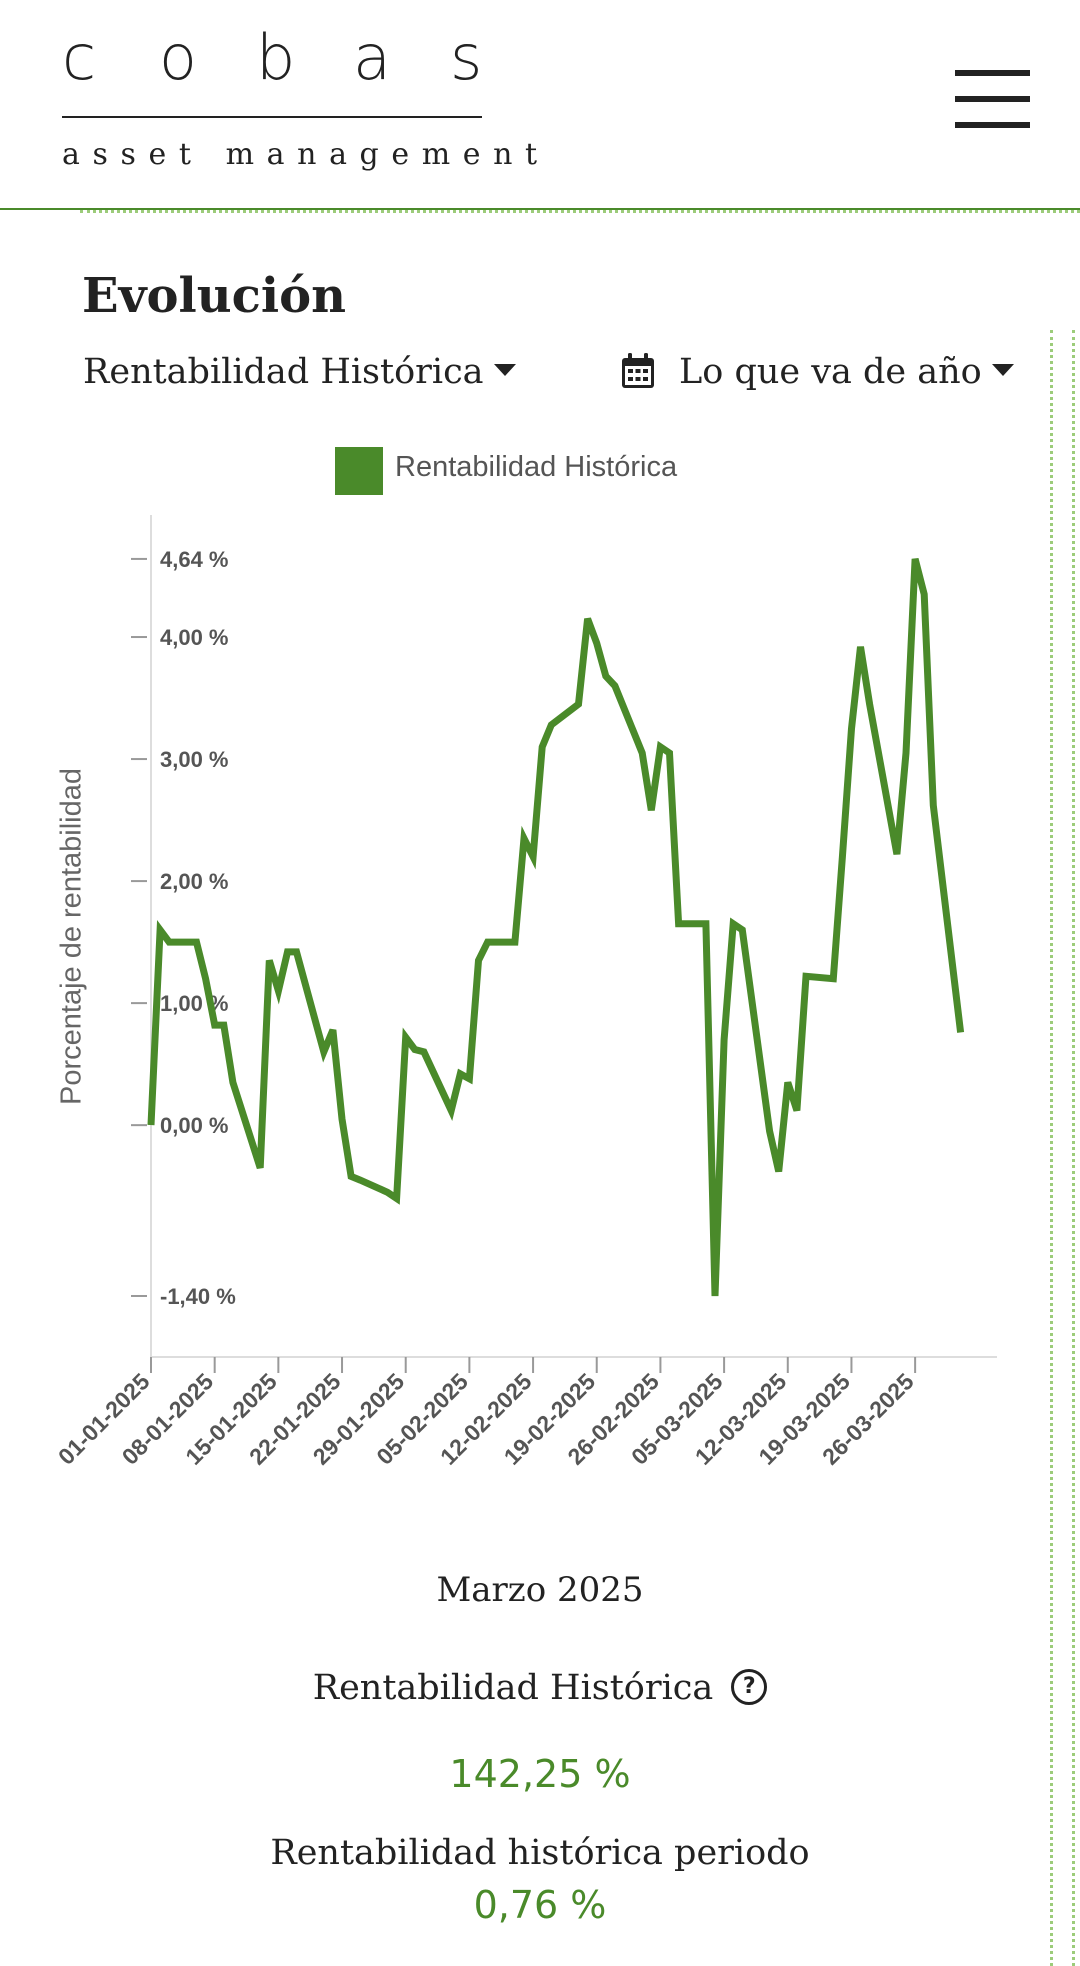  I want to click on dotted-divider, so click(580, 211).